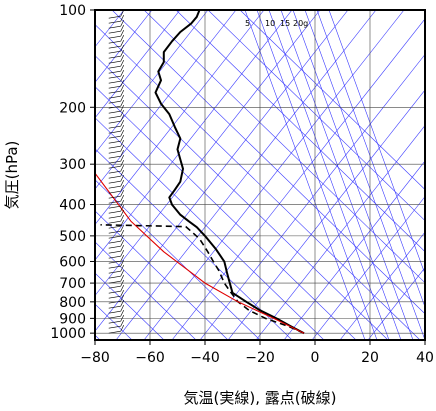 The image size is (436, 411). What do you see at coordinates (72, 11) in the screenshot?
I see `y-tick-label: 100` at bounding box center [72, 11].